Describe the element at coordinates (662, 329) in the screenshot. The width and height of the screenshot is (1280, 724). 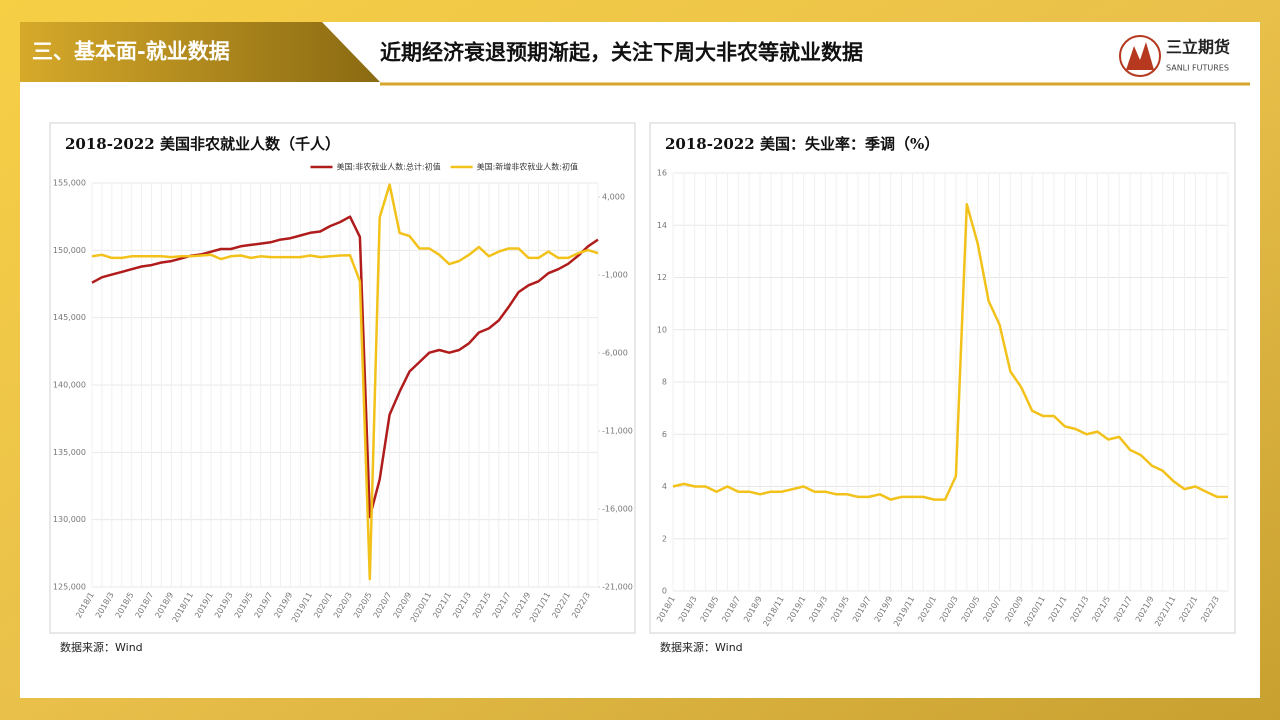
I see `y-tick-label: 10` at that location.